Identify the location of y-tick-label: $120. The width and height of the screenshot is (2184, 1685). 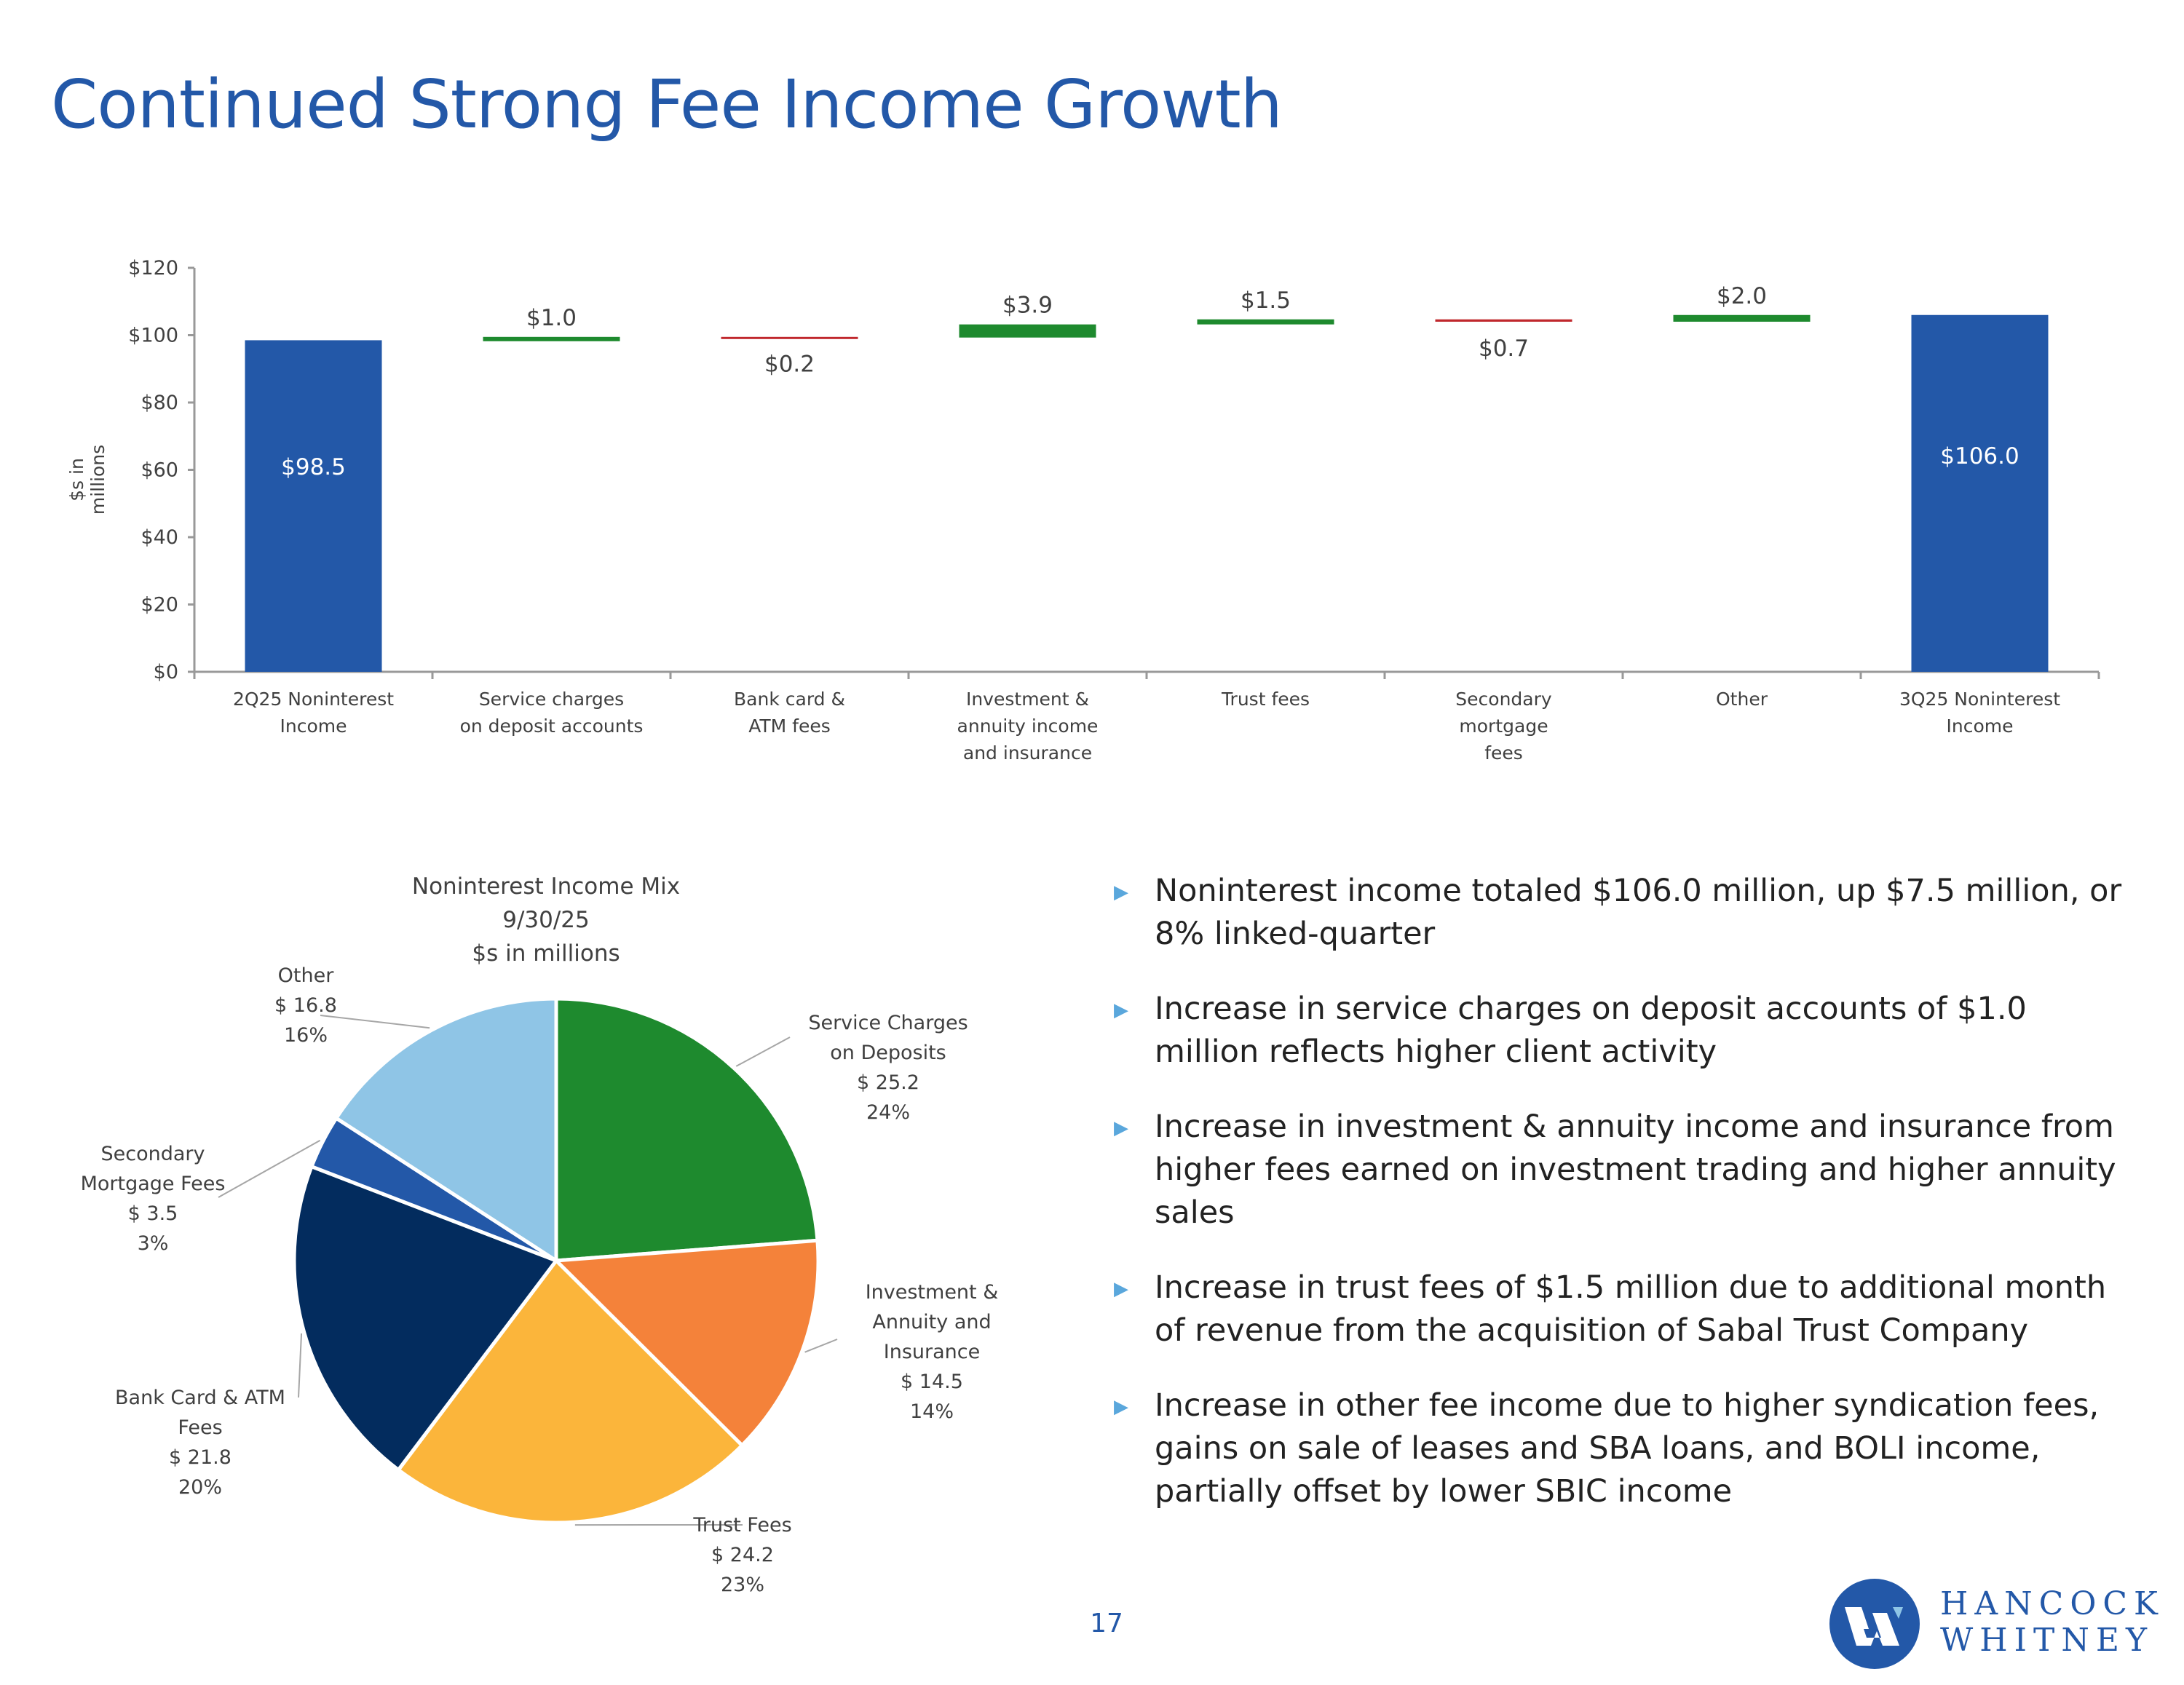
(153, 268).